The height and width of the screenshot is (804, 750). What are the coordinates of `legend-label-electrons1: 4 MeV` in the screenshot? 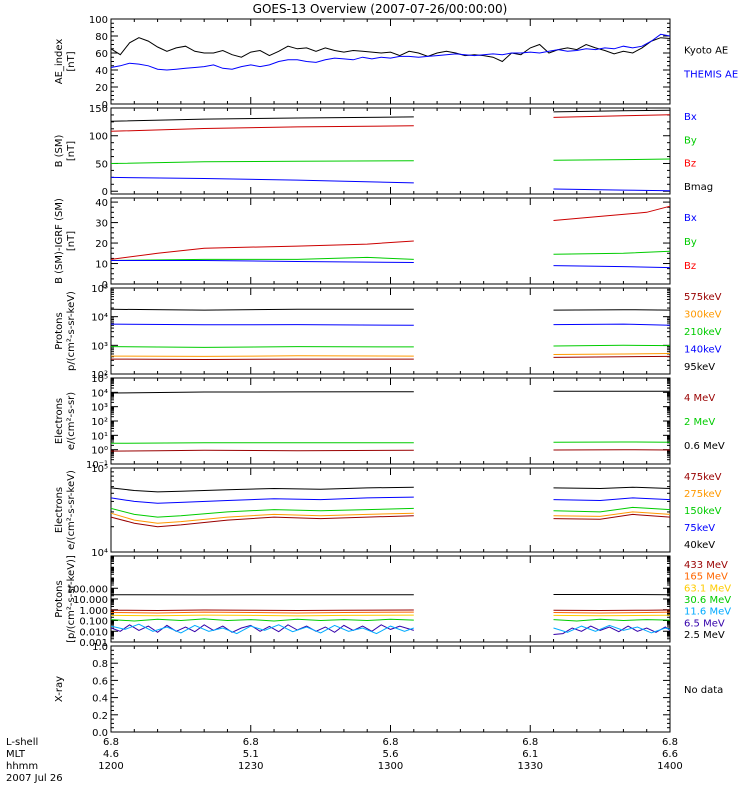 It's located at (699, 398).